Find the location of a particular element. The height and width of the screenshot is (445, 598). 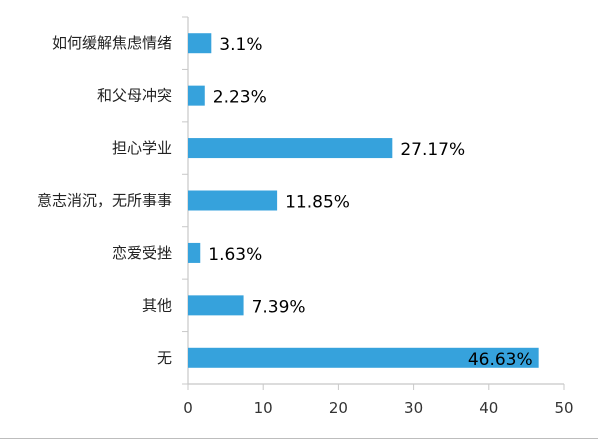

bottom-divider is located at coordinates (299, 438).